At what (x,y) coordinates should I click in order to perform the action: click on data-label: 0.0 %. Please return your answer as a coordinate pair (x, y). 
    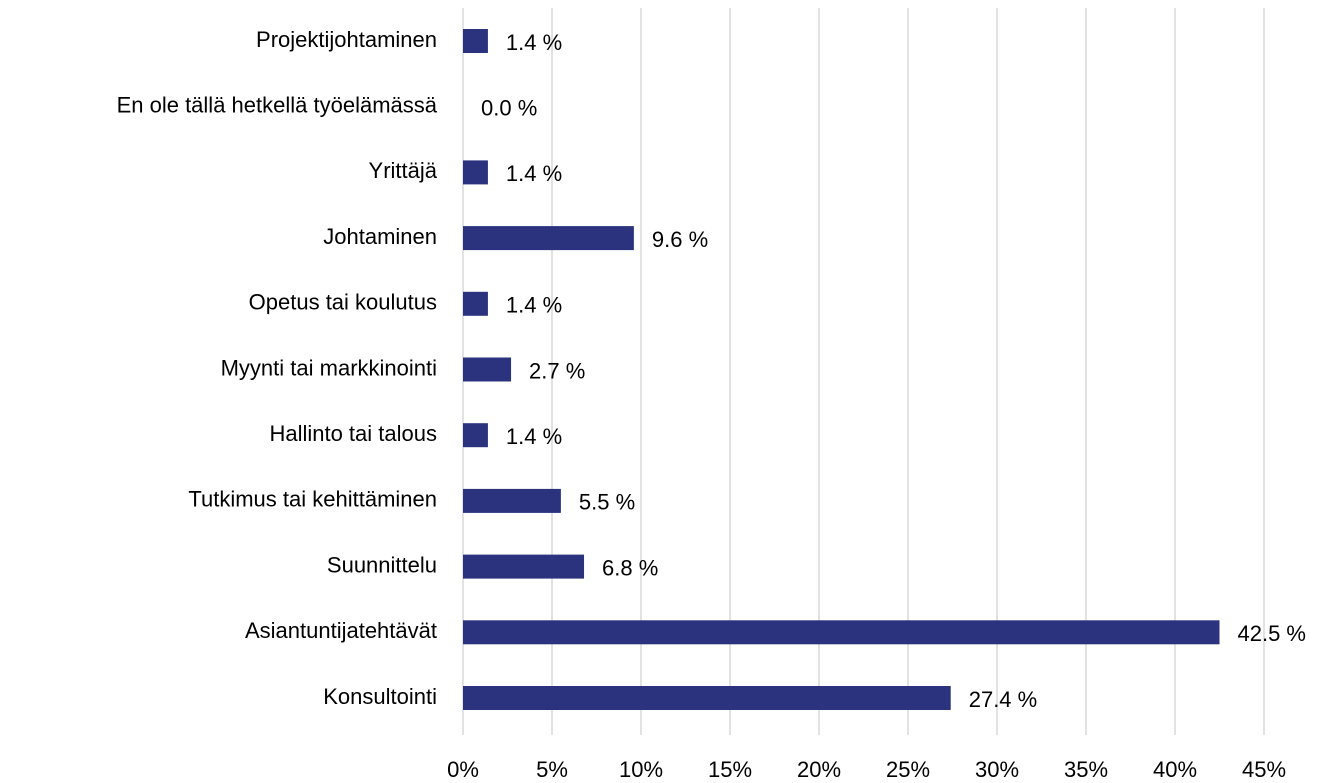
    Looking at the image, I should click on (509, 108).